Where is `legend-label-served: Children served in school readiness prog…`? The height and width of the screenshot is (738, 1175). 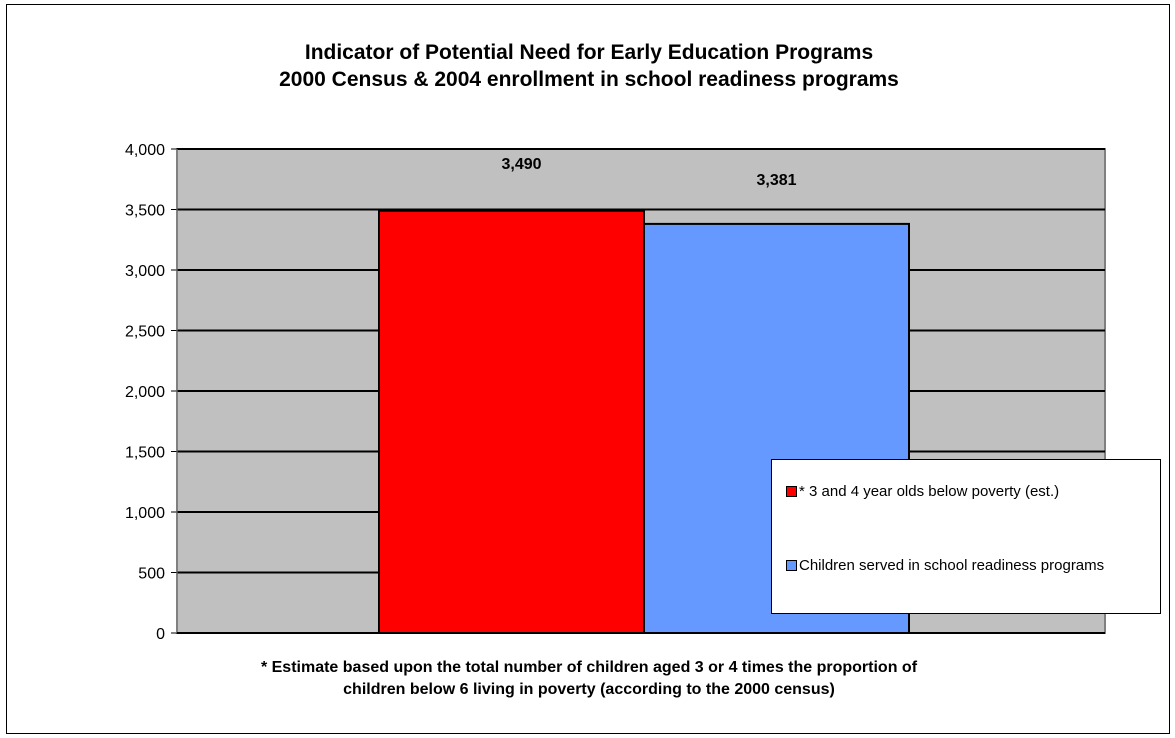 legend-label-served: Children served in school readiness prog… is located at coordinates (952, 565).